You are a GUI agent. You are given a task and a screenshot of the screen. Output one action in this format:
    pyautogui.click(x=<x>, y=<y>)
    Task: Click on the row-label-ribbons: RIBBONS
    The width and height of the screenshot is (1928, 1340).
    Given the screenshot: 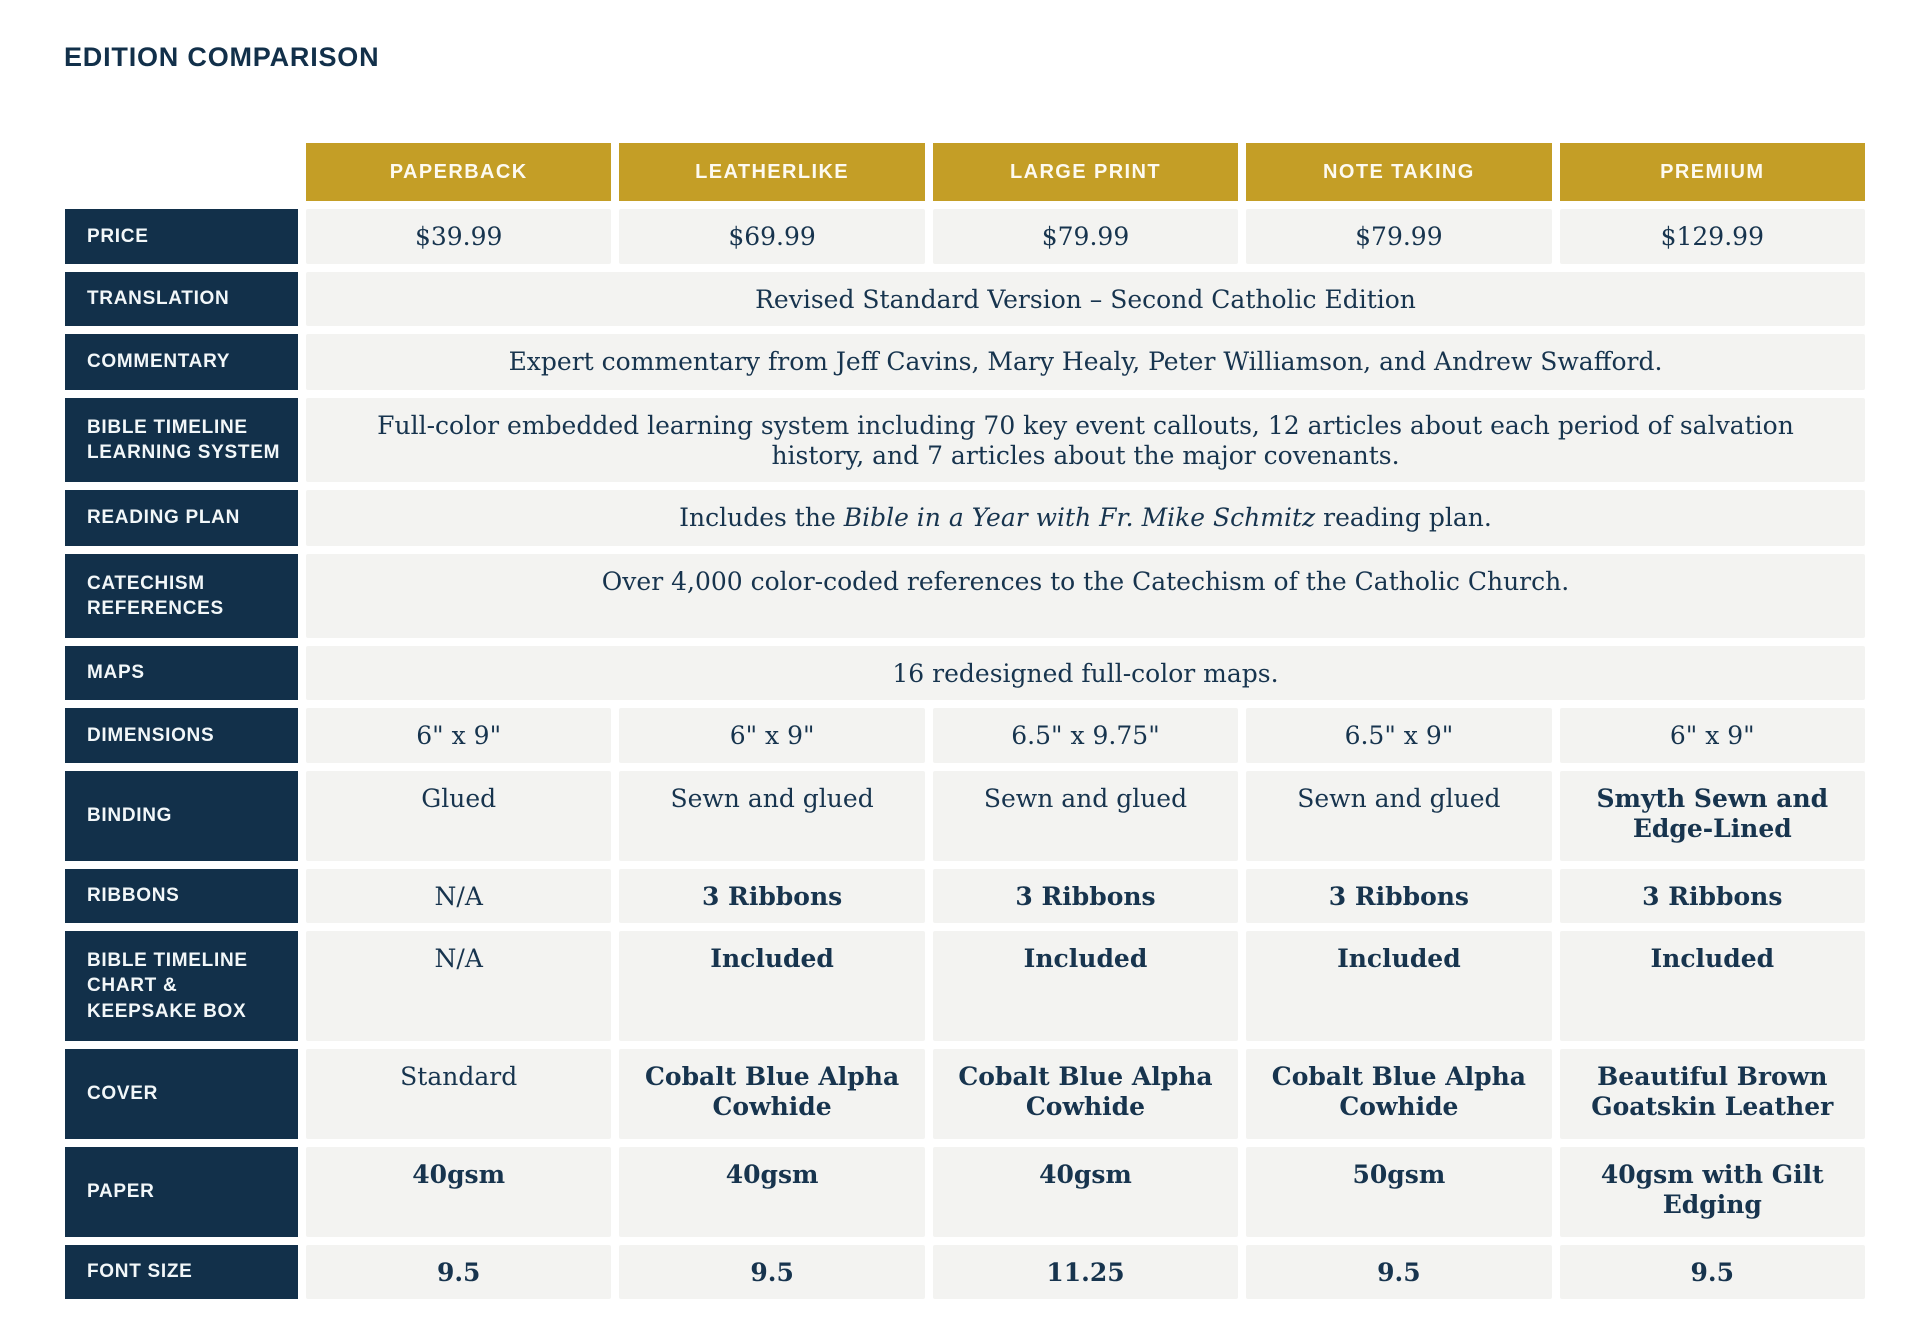 What is the action you would take?
    pyautogui.click(x=181, y=896)
    